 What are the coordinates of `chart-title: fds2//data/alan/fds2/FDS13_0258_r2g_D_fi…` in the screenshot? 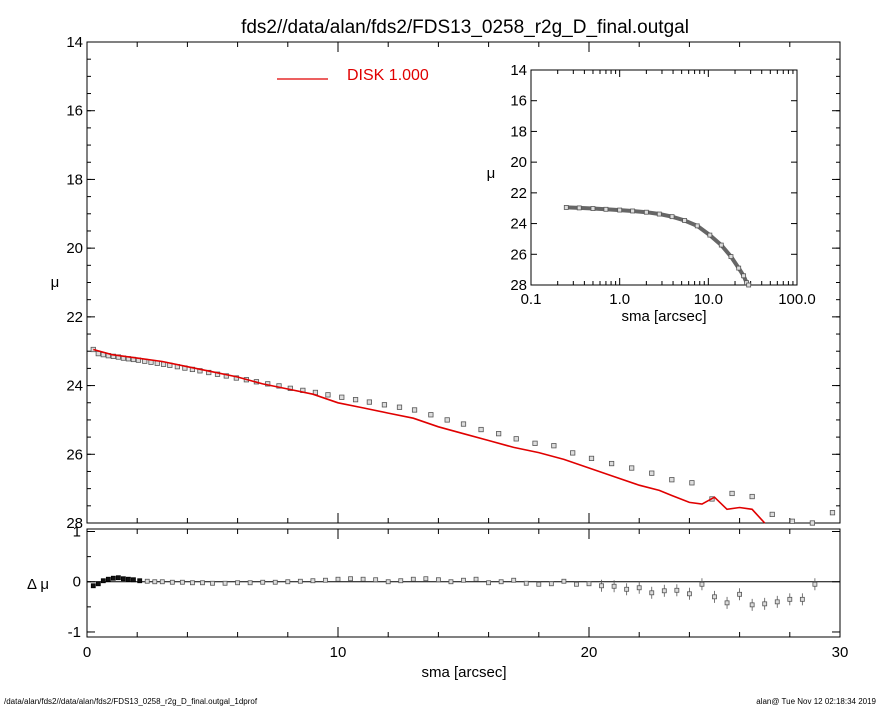 It's located at (465, 27).